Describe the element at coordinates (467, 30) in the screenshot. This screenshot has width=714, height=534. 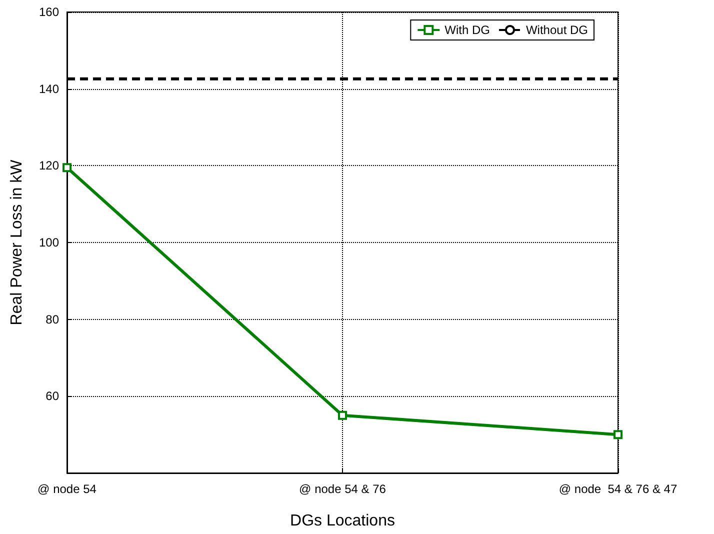
I see `legend-label: With DG` at that location.